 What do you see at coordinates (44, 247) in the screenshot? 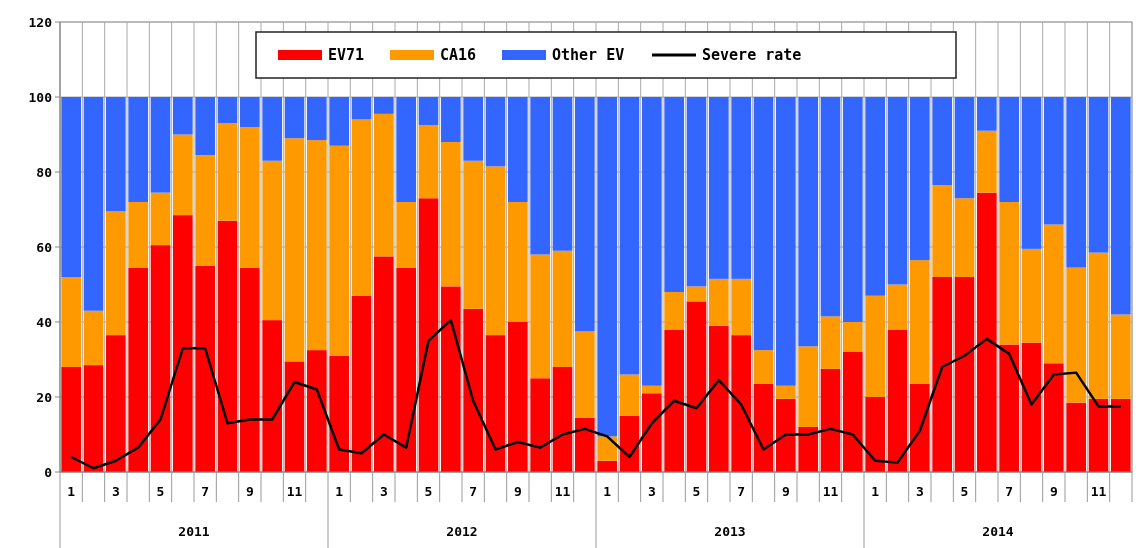
I see `y-tick-label: 60` at bounding box center [44, 247].